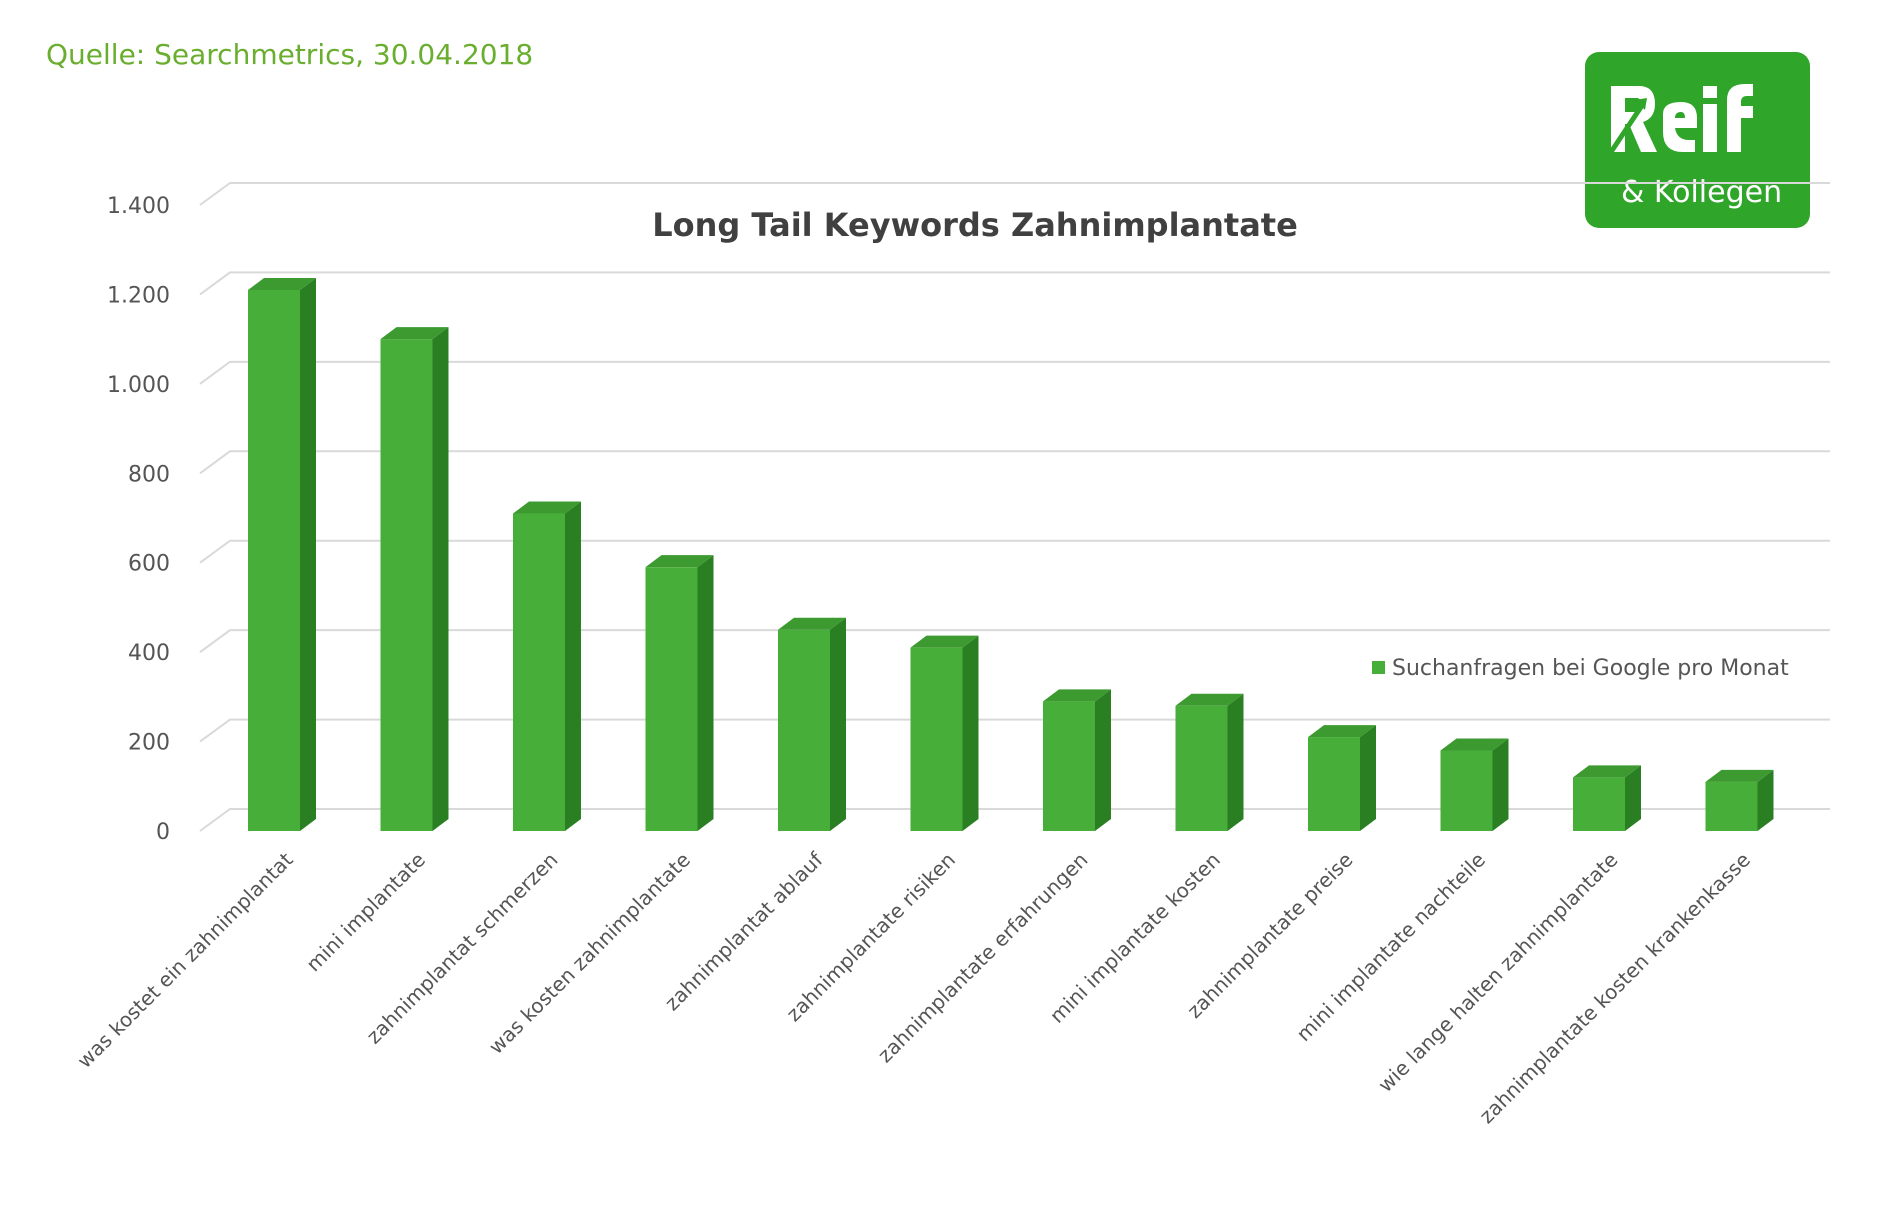  What do you see at coordinates (149, 653) in the screenshot?
I see `y-tick-label: 400` at bounding box center [149, 653].